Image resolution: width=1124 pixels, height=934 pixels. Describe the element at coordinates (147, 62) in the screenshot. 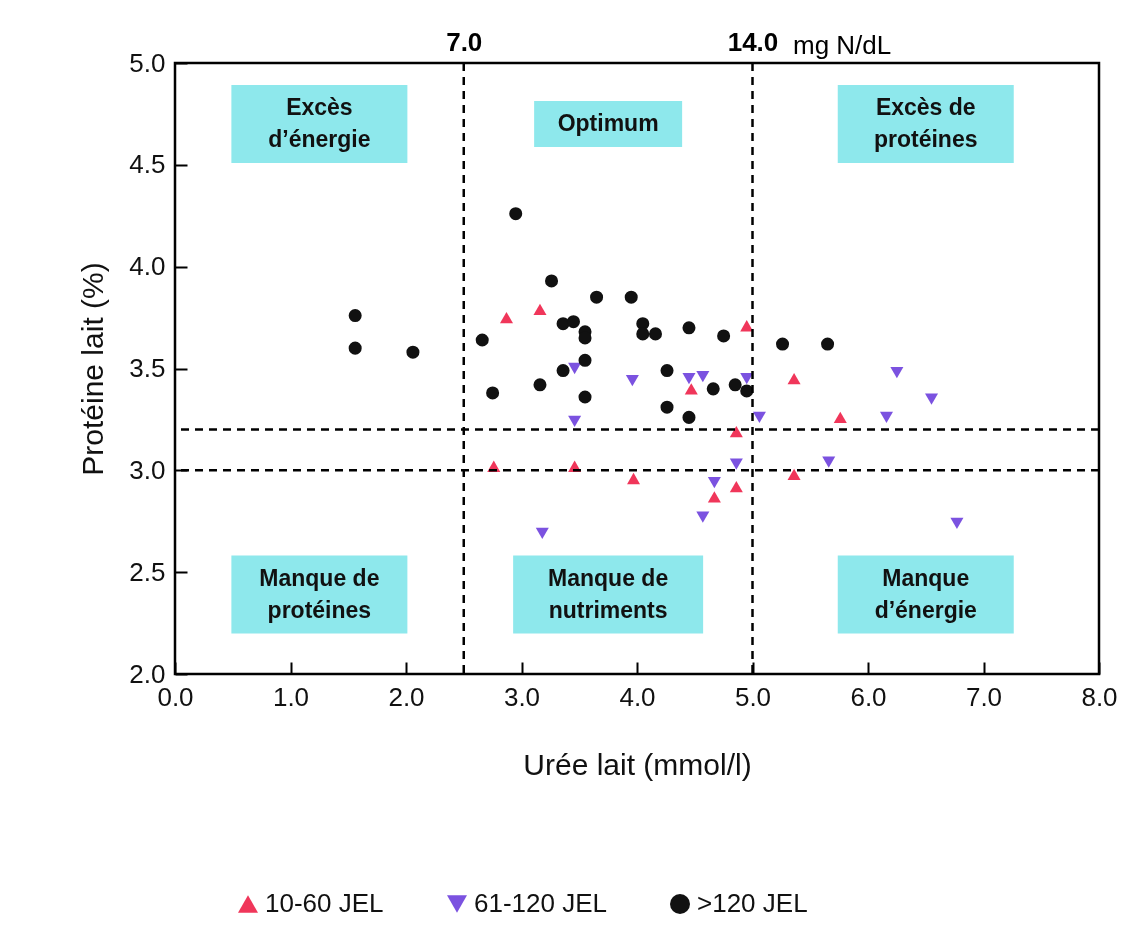

I see `y-tick-label: 5.0` at that location.